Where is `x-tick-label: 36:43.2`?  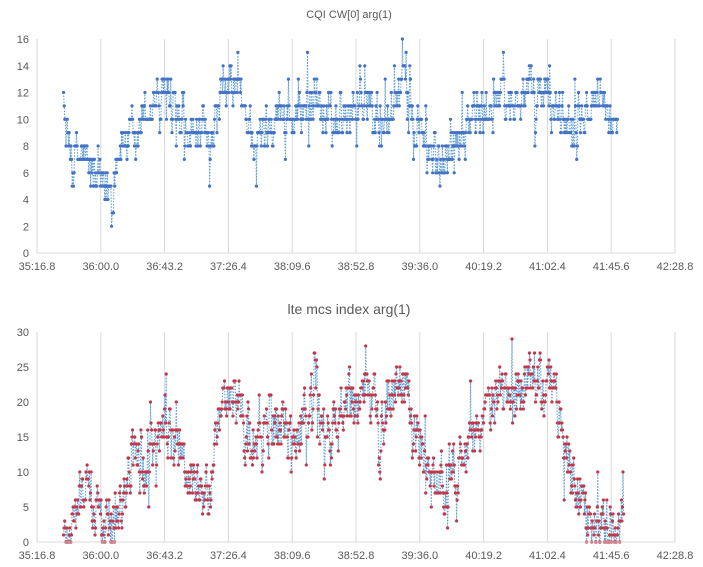 x-tick-label: 36:43.2 is located at coordinates (164, 267).